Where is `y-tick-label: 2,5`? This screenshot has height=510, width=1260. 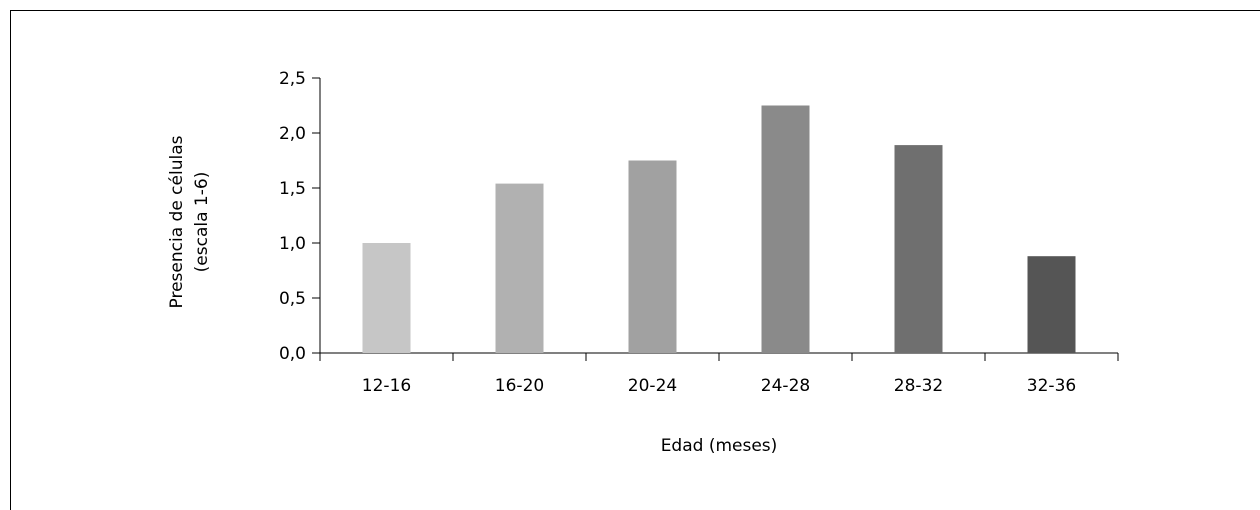 y-tick-label: 2,5 is located at coordinates (292, 79).